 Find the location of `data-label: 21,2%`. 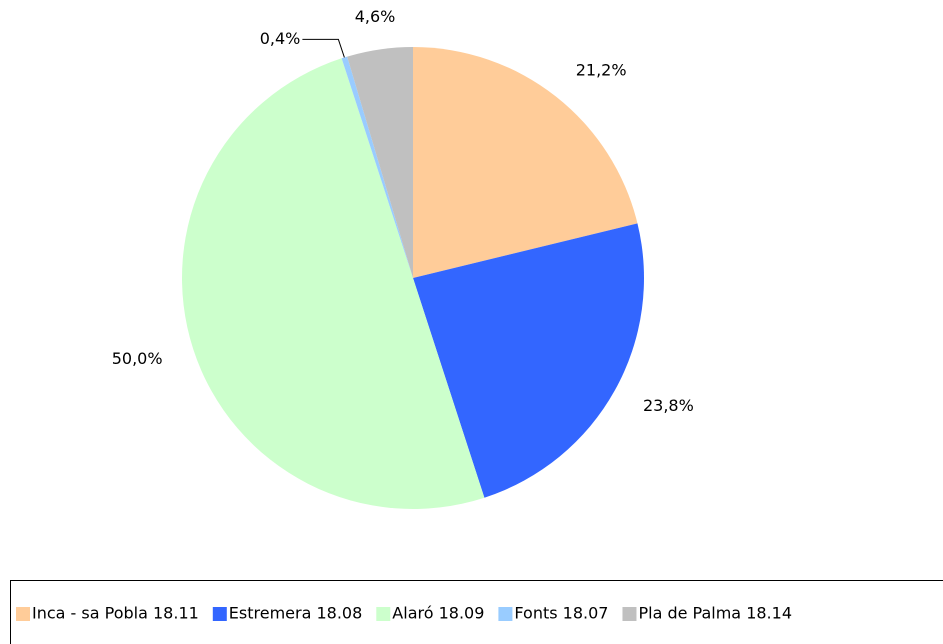

data-label: 21,2% is located at coordinates (601, 69).